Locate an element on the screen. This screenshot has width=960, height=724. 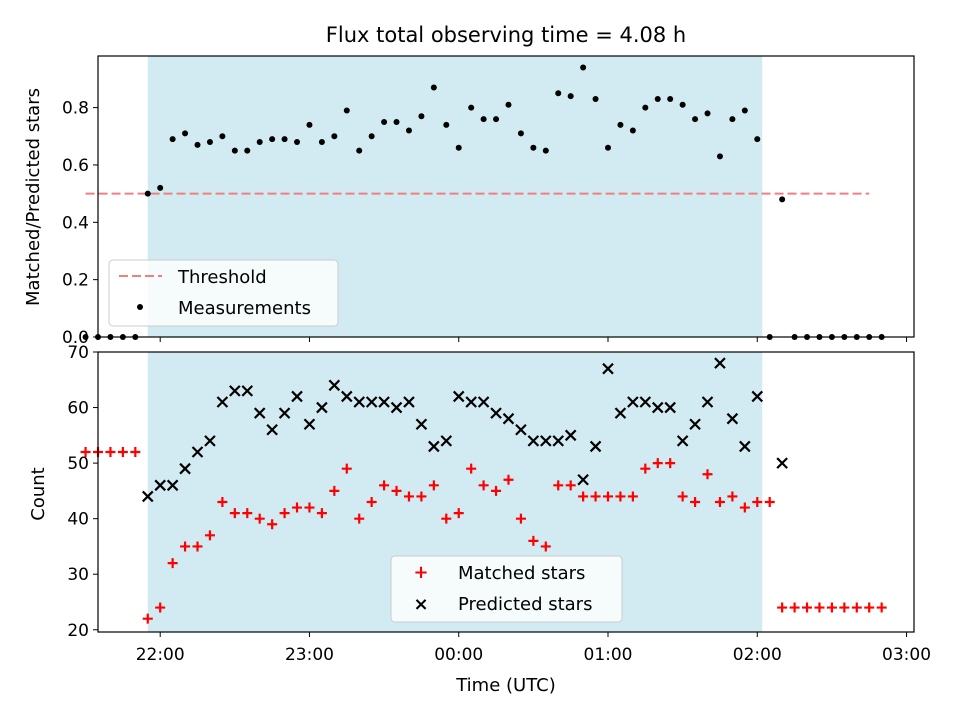
y-tick-label: 0.4 is located at coordinates (75, 223).